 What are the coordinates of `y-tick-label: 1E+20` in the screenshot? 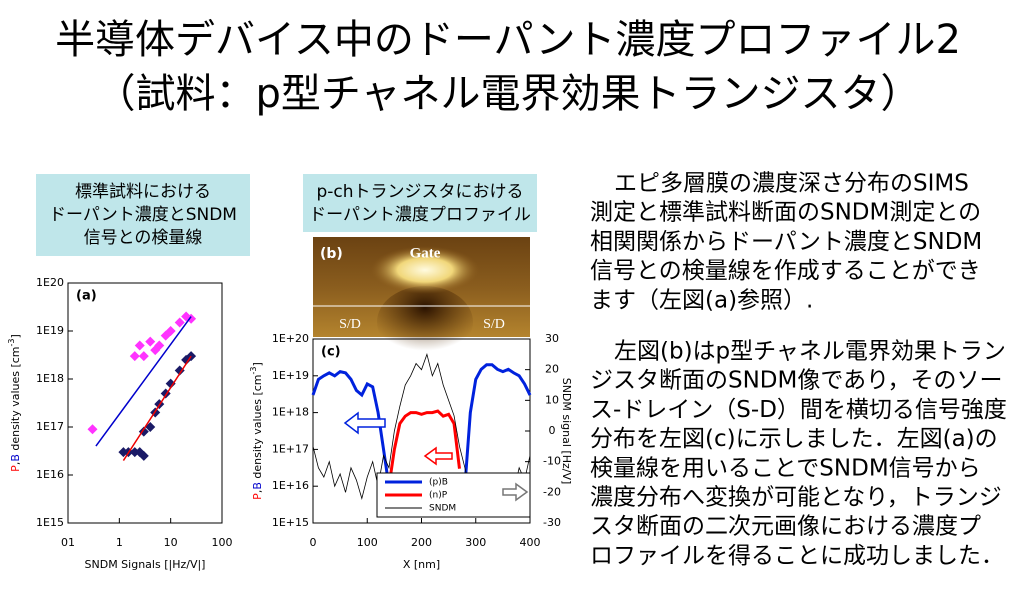 It's located at (290, 338).